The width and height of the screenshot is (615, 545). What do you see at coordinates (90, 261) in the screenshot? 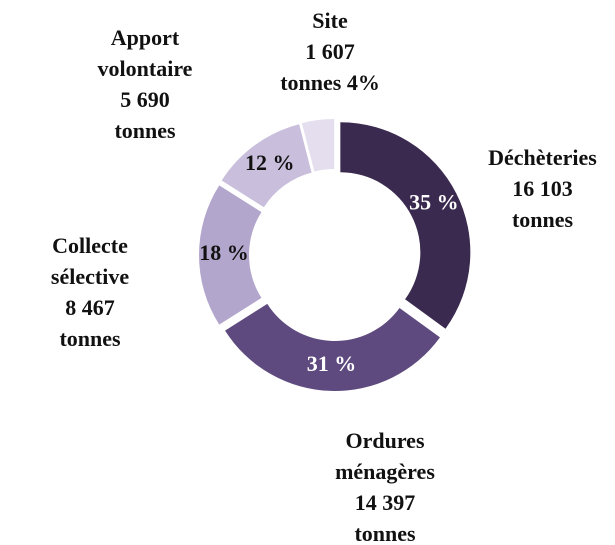
I see `category-name: Collecte sélective` at bounding box center [90, 261].